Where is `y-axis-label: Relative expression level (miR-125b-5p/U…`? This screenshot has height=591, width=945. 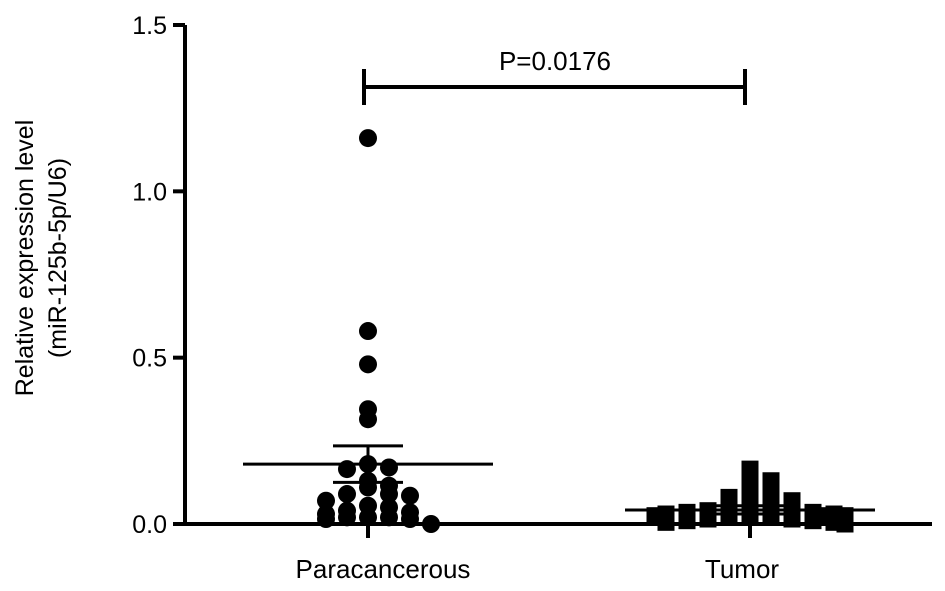 y-axis-label: Relative expression level (miR-125b-5p/U… is located at coordinates (41, 258).